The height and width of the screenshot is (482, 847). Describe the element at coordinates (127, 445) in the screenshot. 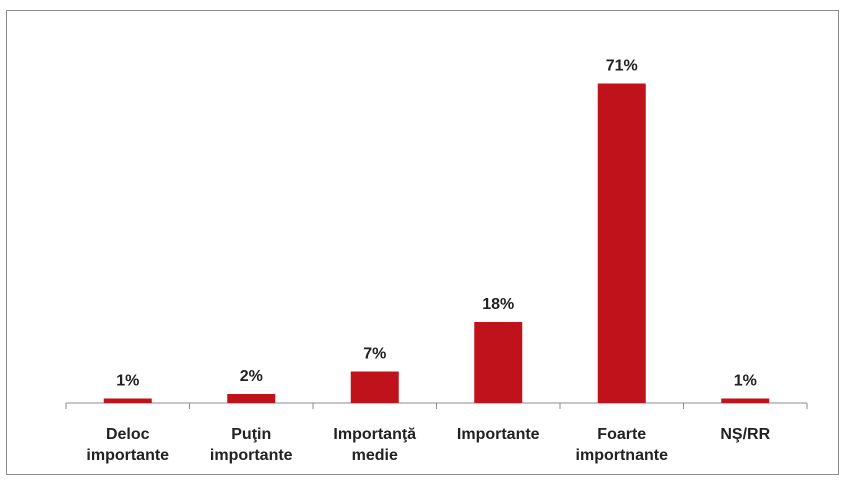

I see `category-label: Deloc importante` at that location.